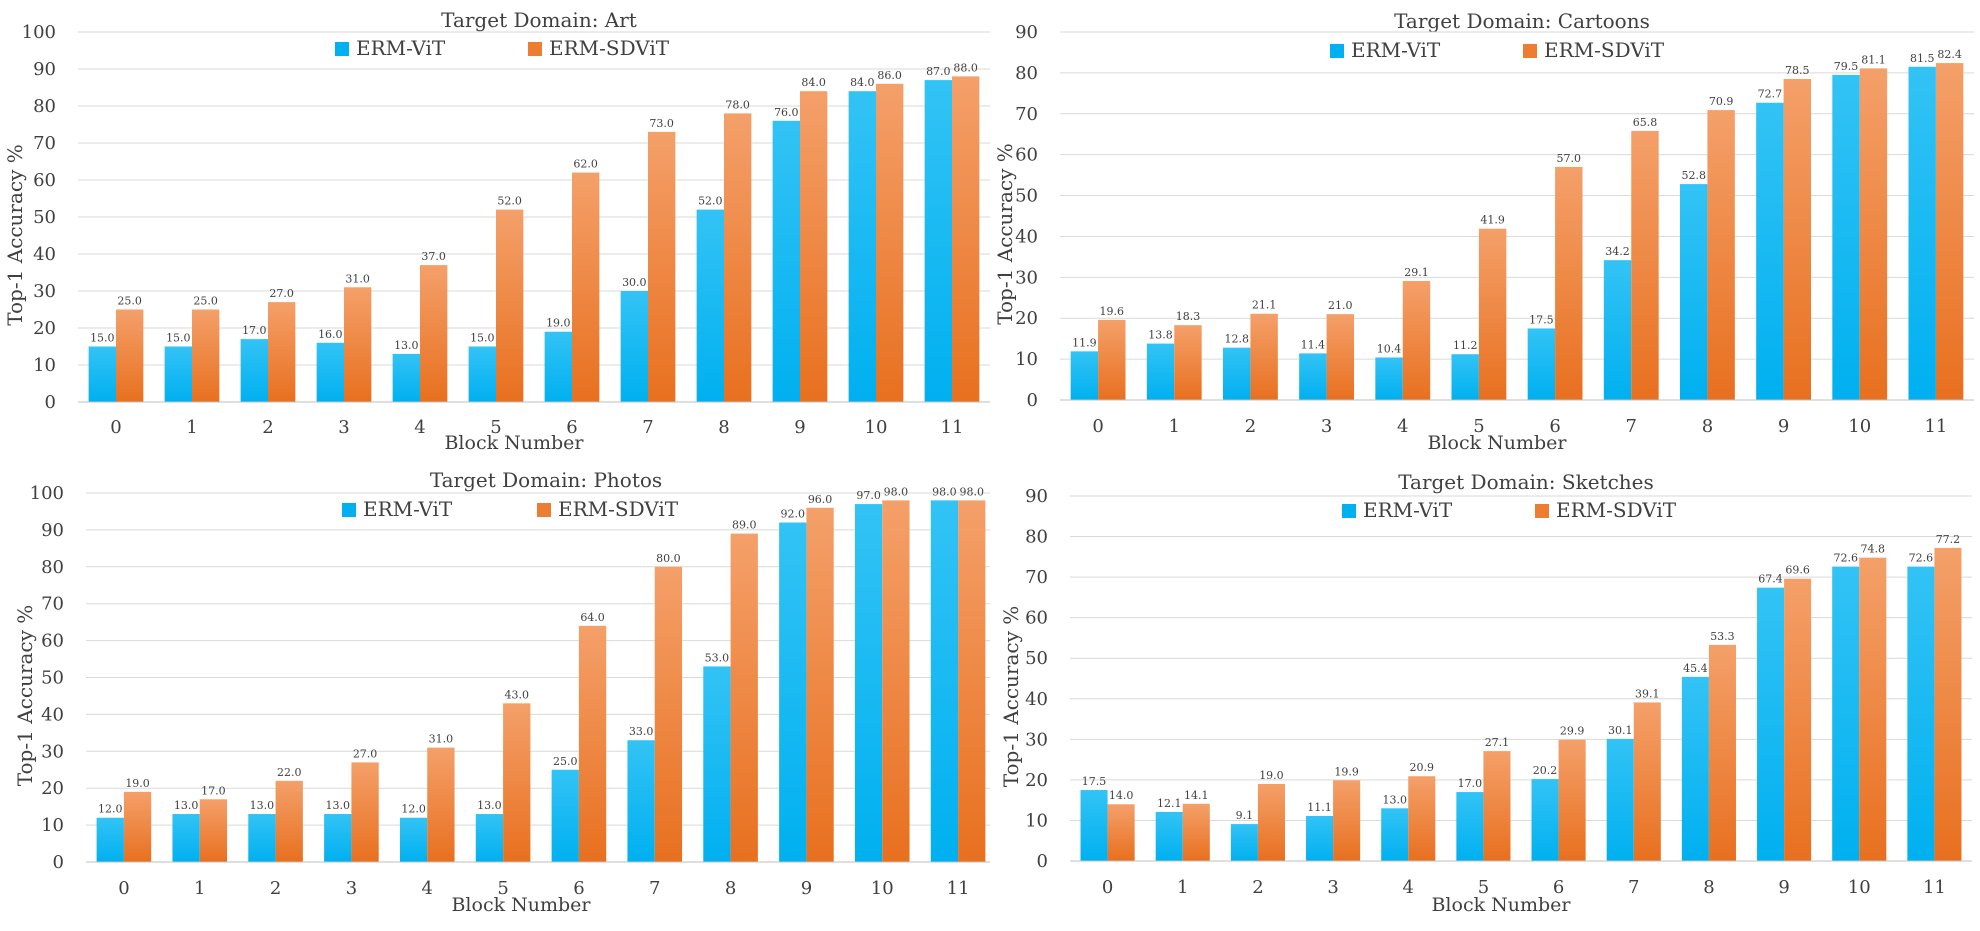 The width and height of the screenshot is (1980, 931). I want to click on y-tick-label: 40, so click(1026, 236).